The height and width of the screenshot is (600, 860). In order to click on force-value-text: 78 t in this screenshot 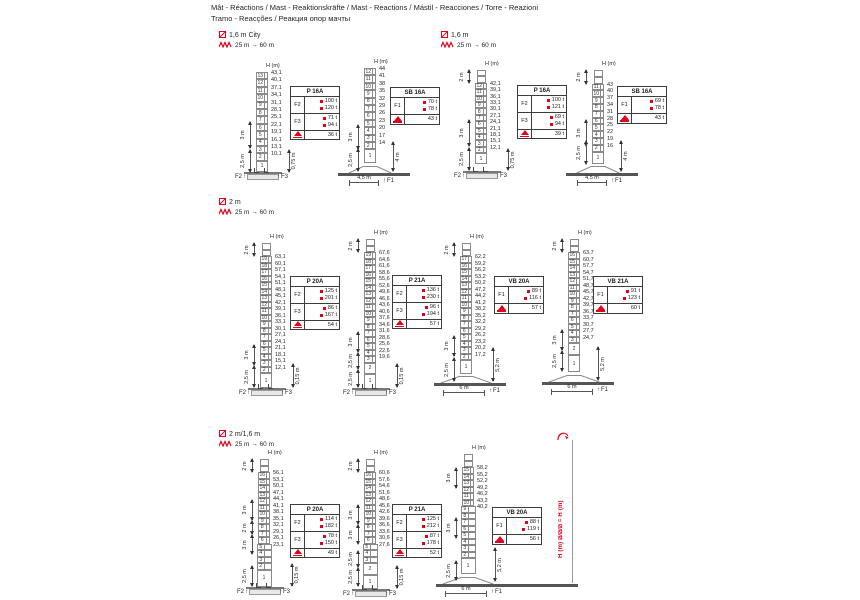, I will do `click(659, 107)`.